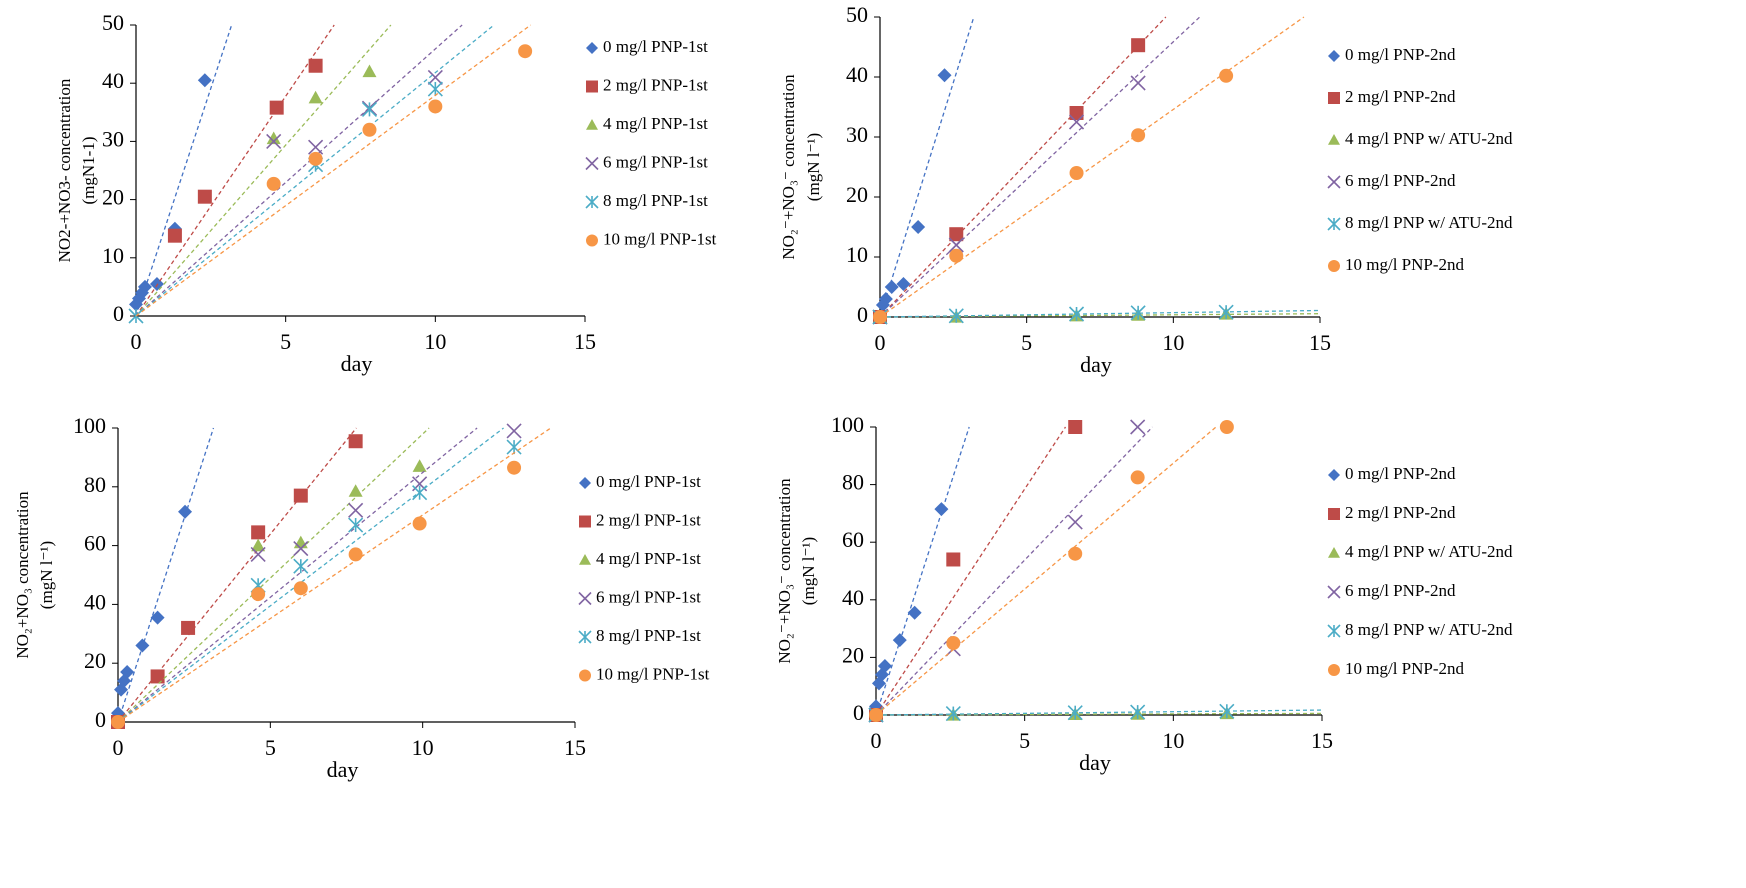  Describe the element at coordinates (113, 255) in the screenshot. I see `y-tick-label: 10` at that location.